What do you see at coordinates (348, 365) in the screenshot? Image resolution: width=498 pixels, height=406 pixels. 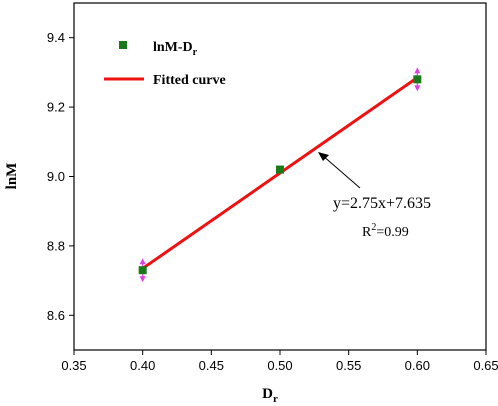 I see `x-tick-label: 0.55` at bounding box center [348, 365].